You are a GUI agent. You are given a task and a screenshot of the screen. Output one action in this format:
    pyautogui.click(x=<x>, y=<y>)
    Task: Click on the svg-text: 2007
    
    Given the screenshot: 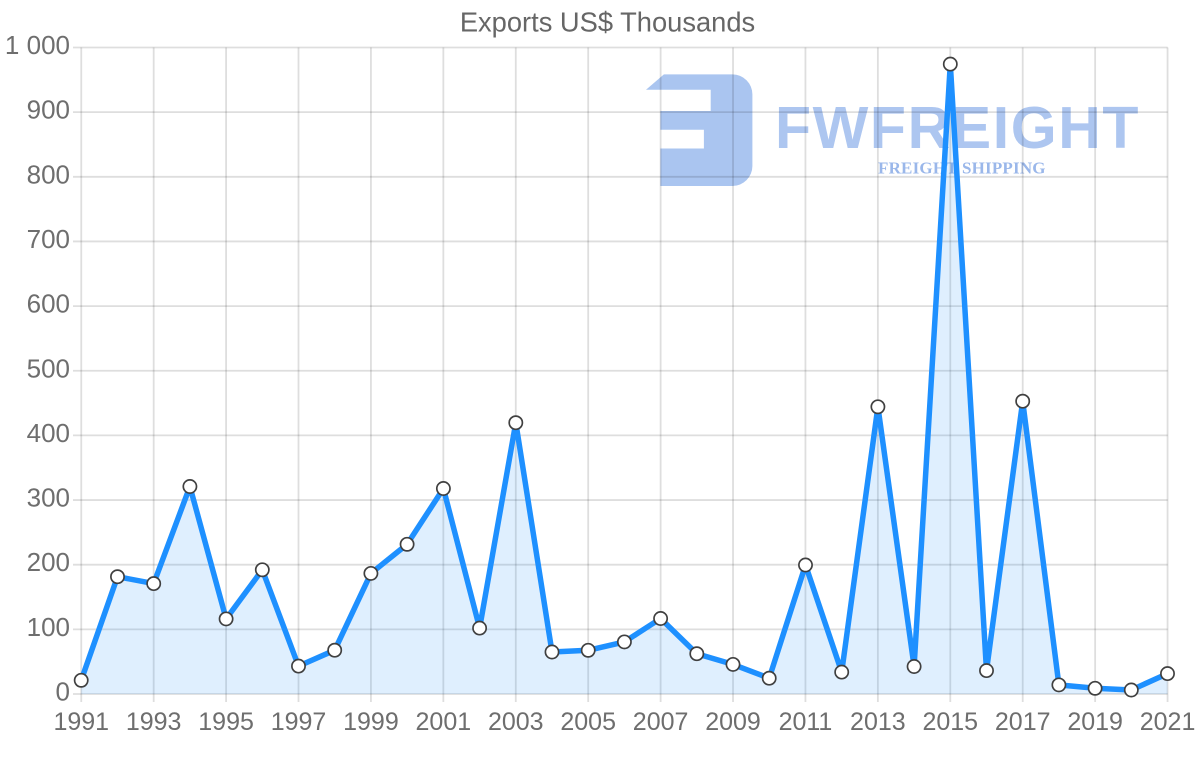 What is the action you would take?
    pyautogui.click(x=661, y=722)
    